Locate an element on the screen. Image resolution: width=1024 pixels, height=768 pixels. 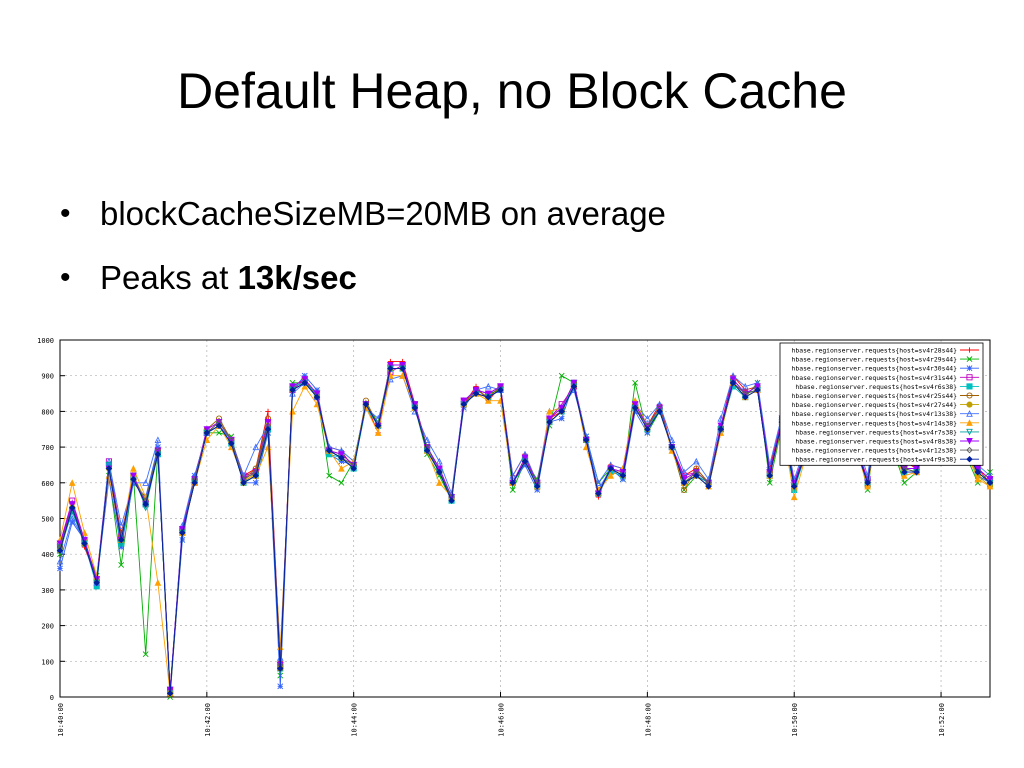
y-tick-label: 300 is located at coordinates (47, 591).